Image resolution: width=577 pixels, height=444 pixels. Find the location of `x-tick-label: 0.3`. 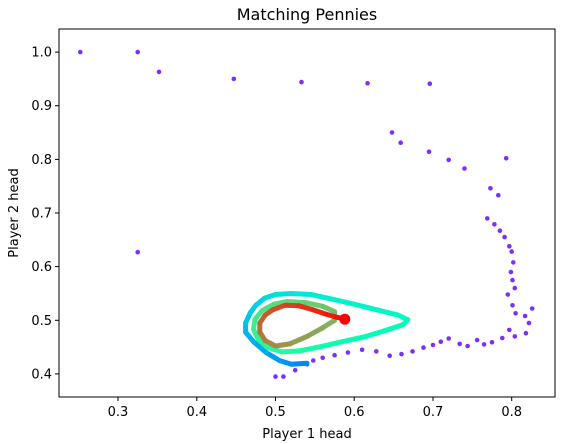

x-tick-label: 0.3 is located at coordinates (118, 412).